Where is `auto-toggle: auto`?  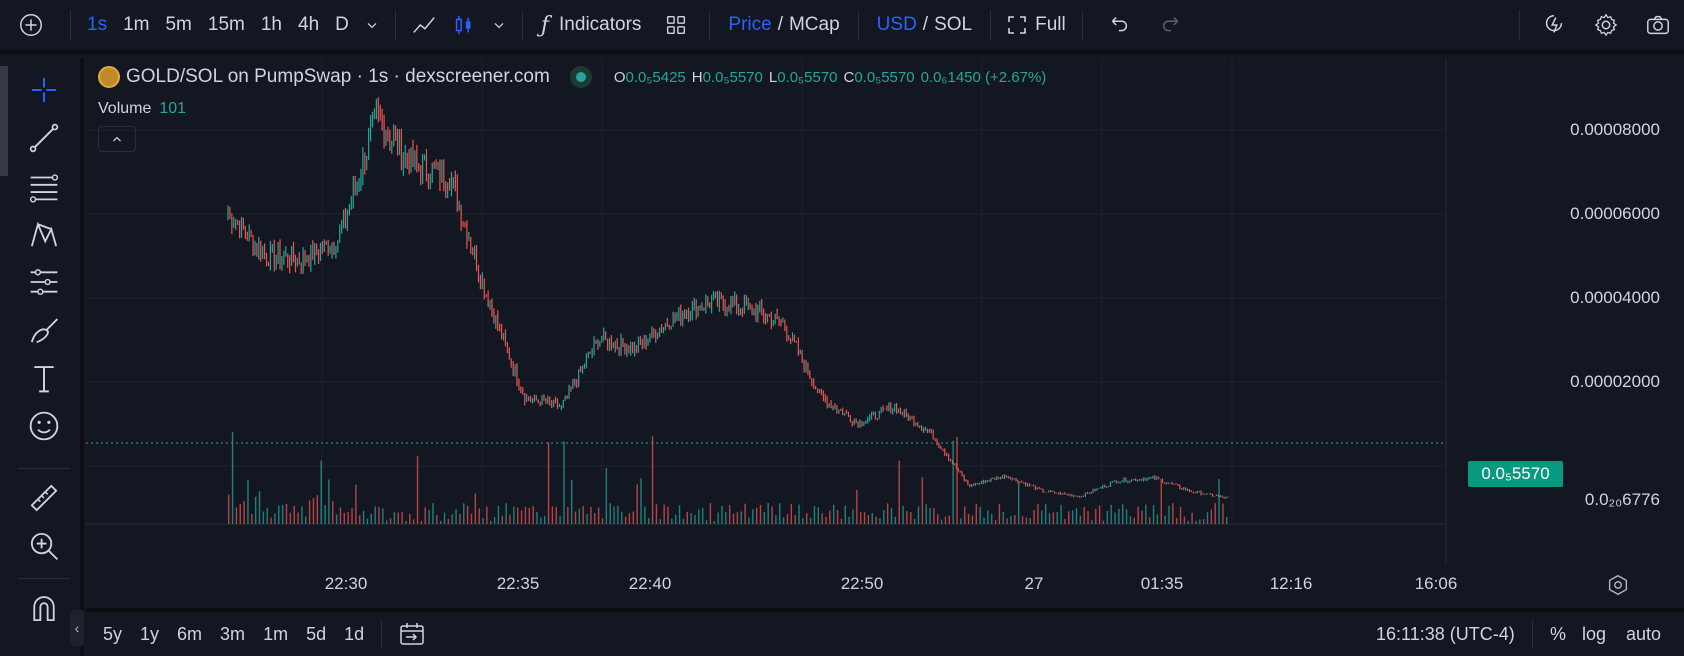 auto-toggle: auto is located at coordinates (1644, 634).